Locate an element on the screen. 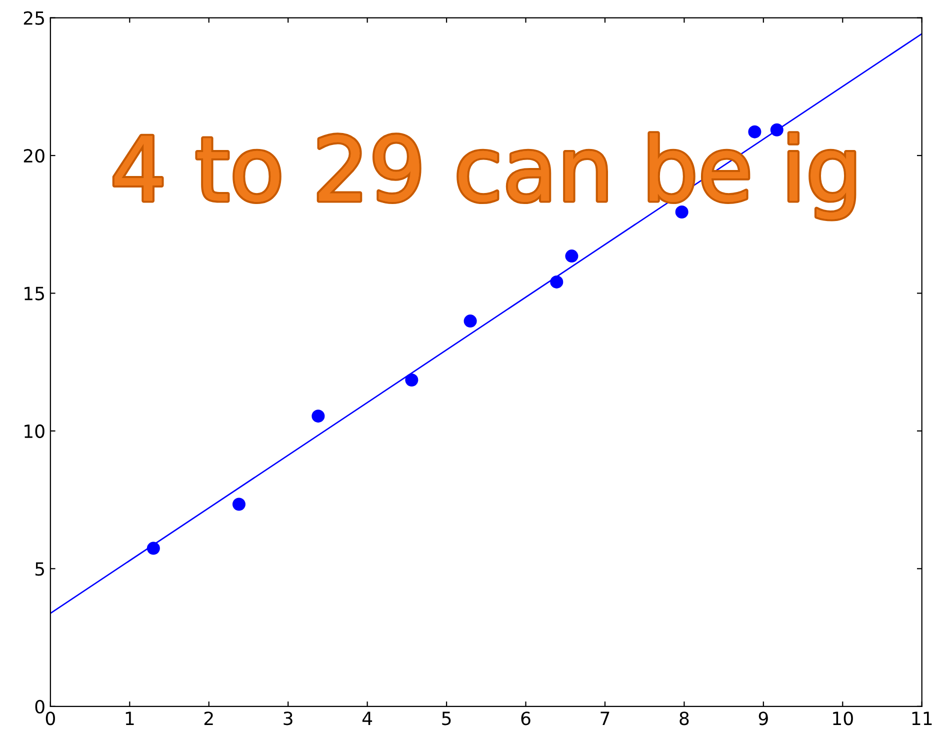  x-tick-label: 5 is located at coordinates (446, 719).